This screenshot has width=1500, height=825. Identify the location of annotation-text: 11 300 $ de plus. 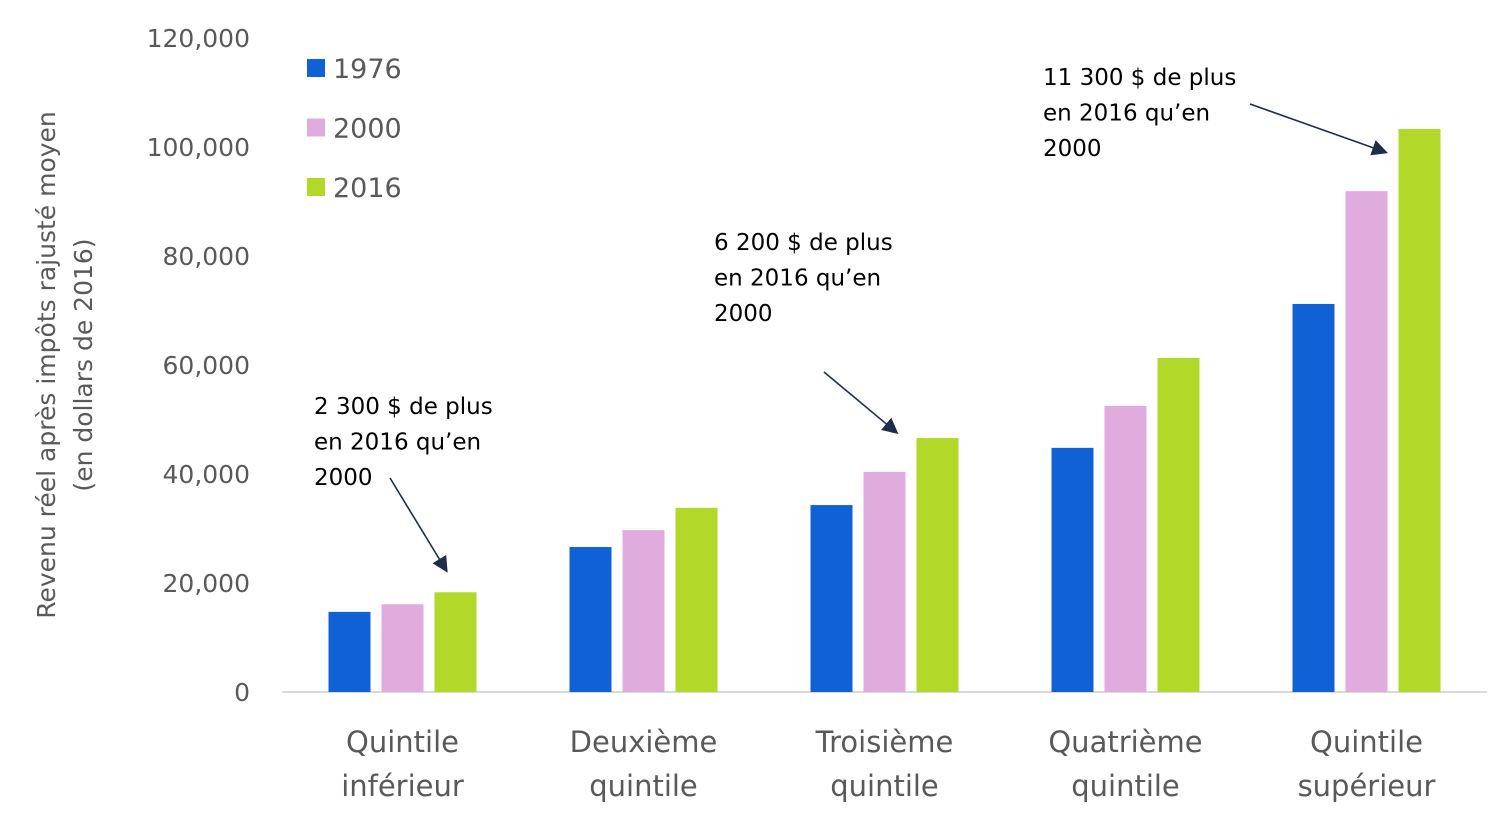
(1139, 78).